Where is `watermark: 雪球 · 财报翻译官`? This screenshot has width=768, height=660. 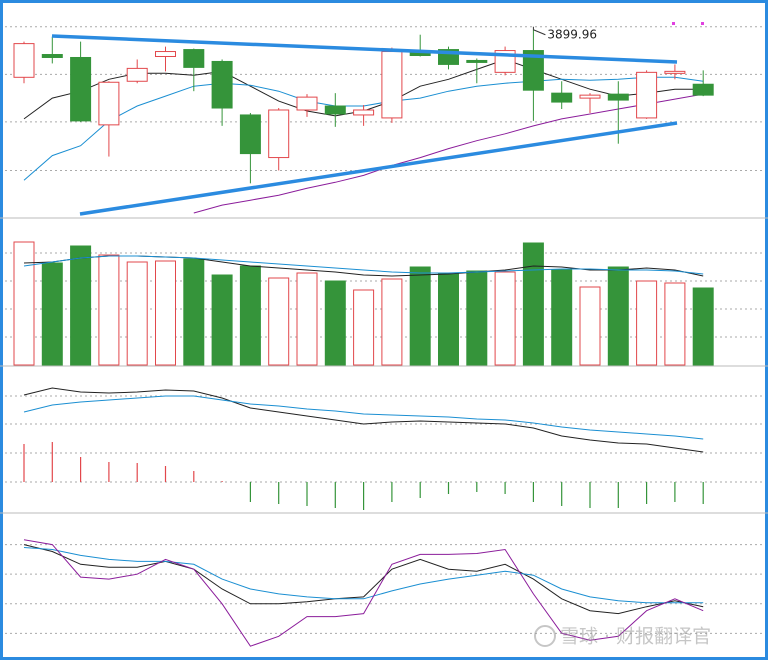 watermark: 雪球 · 财报翻译官 is located at coordinates (622, 636).